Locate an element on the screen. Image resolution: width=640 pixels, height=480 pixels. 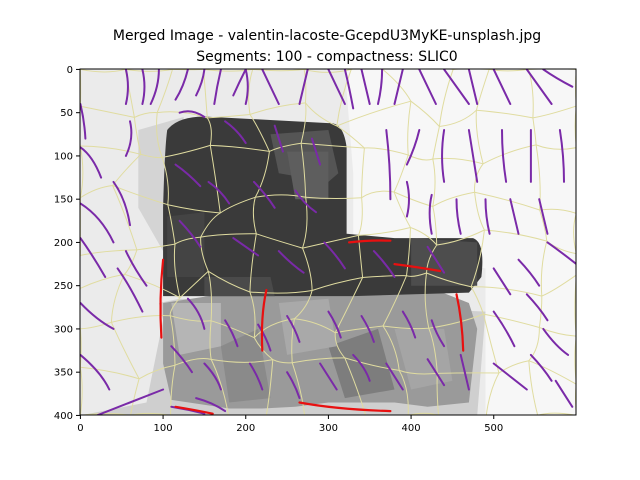
y-tick-label: 250 is located at coordinates (63, 286).